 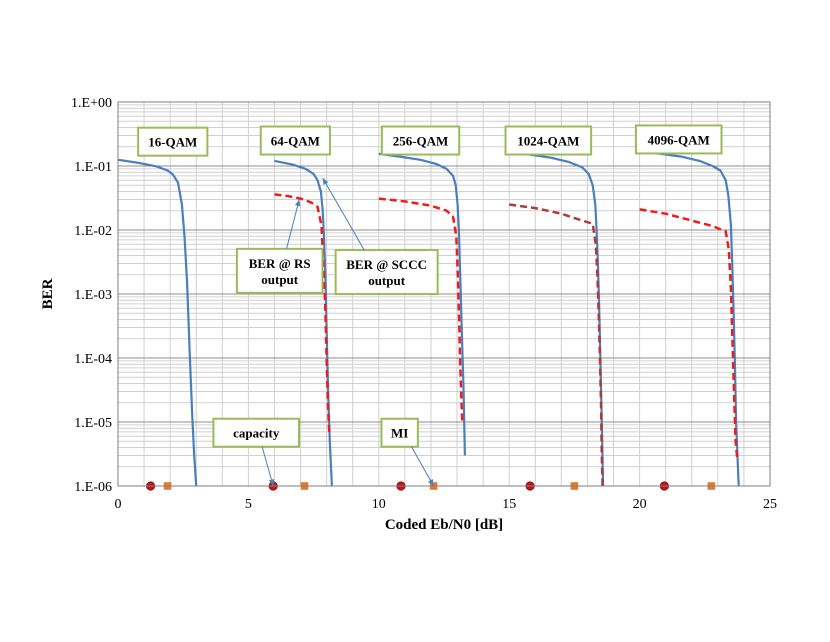 I want to click on x-tick-label: 10, so click(x=379, y=504).